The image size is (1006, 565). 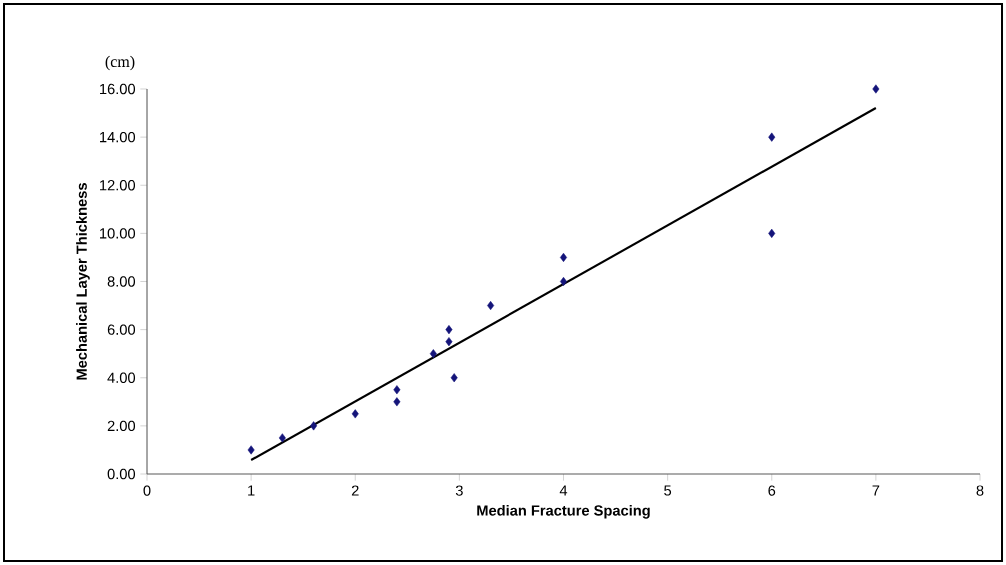 What do you see at coordinates (121, 426) in the screenshot?
I see `y-tick-label: 2.00` at bounding box center [121, 426].